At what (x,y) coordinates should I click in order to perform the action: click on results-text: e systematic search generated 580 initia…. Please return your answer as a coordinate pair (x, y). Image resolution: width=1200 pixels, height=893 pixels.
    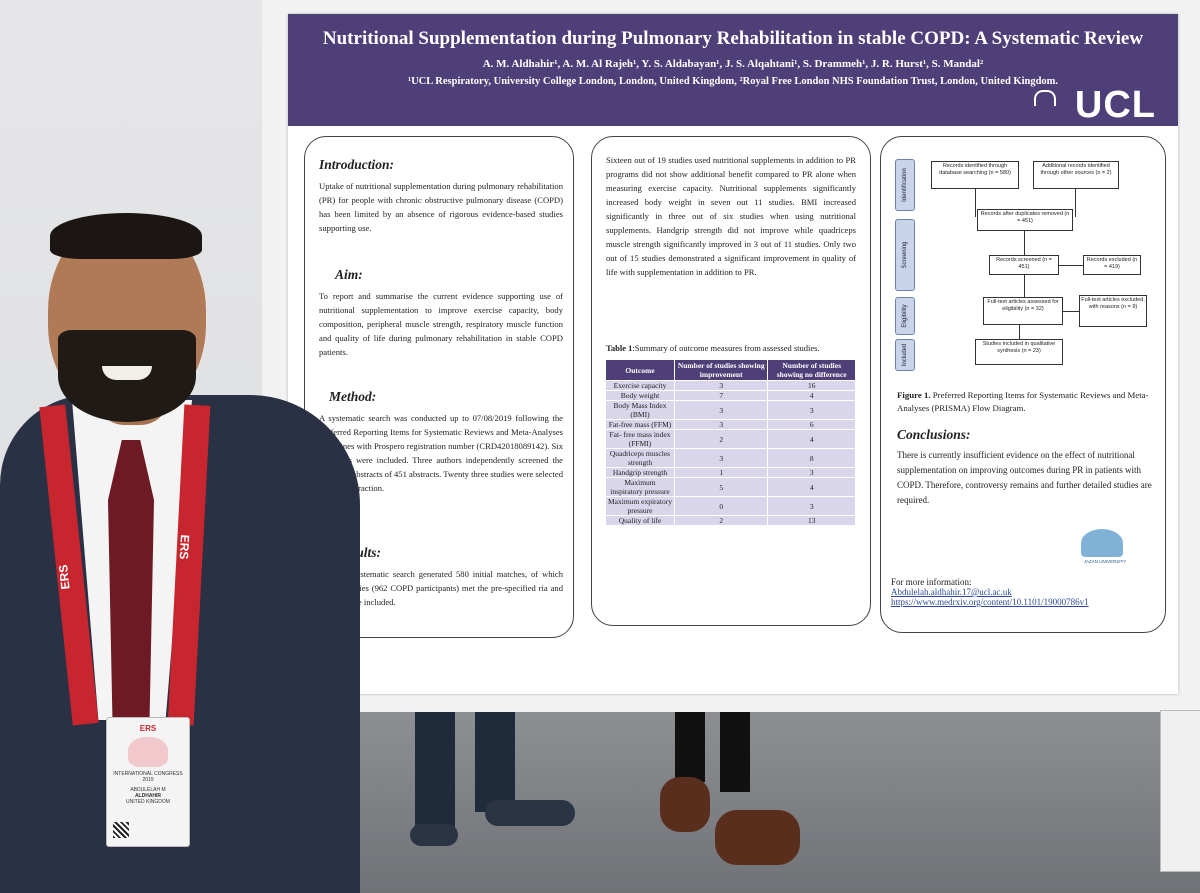
    Looking at the image, I should click on (454, 588).